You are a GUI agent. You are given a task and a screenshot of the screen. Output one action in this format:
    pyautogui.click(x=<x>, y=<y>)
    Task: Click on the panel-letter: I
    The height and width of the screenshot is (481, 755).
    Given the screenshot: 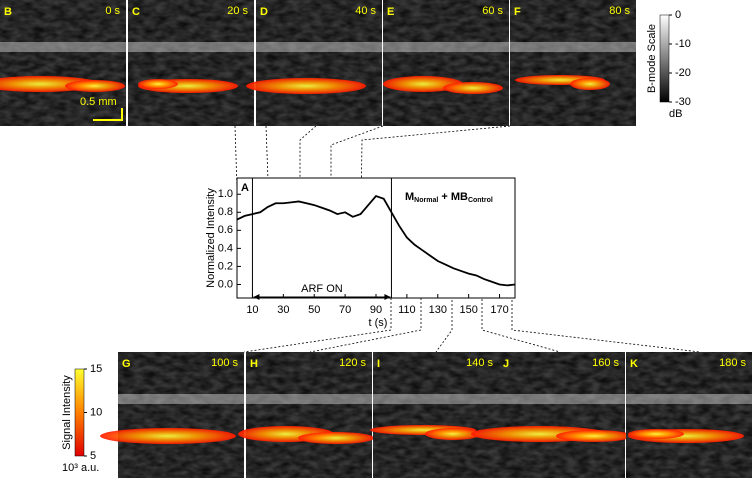 What is the action you would take?
    pyautogui.click(x=378, y=364)
    